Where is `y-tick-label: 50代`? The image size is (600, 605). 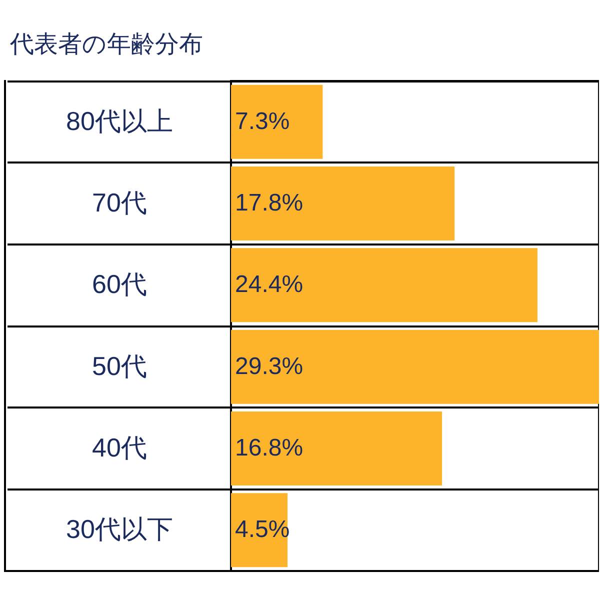 y-tick-label: 50代 is located at coordinates (119, 365).